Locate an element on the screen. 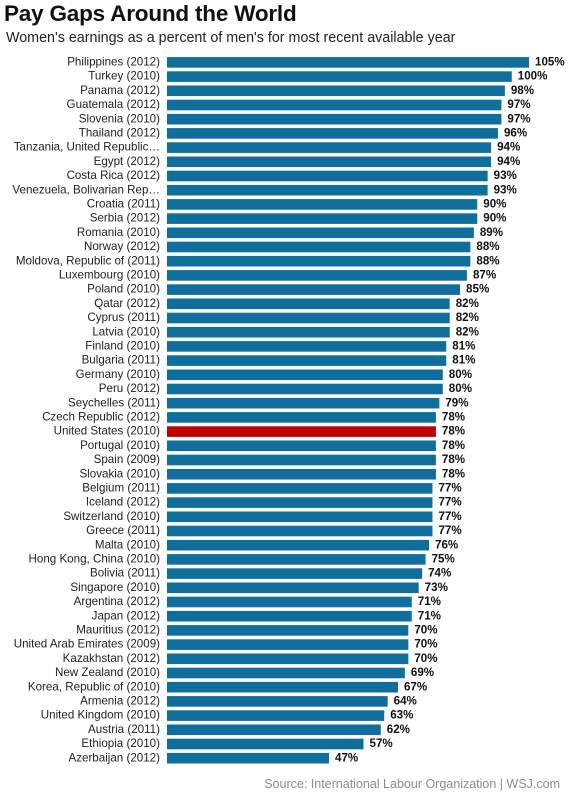 This screenshot has height=796, width=570. category-label: Seychelles (2011) is located at coordinates (114, 402).